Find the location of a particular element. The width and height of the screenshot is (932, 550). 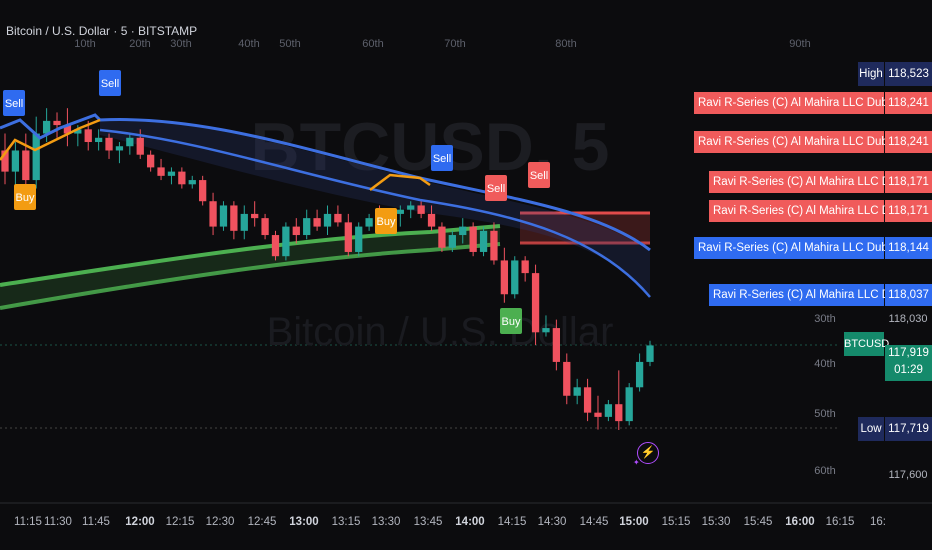

time-axis-label: 14:45 is located at coordinates (594, 522).